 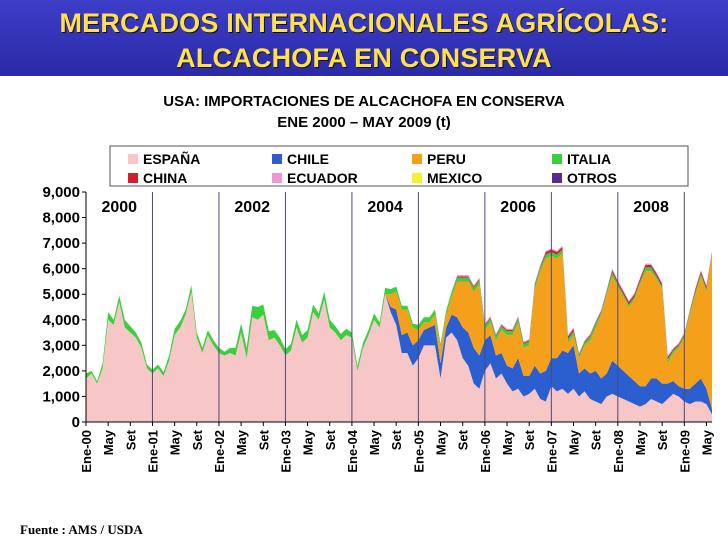 I want to click on year-label-2: 2002, so click(x=252, y=207).